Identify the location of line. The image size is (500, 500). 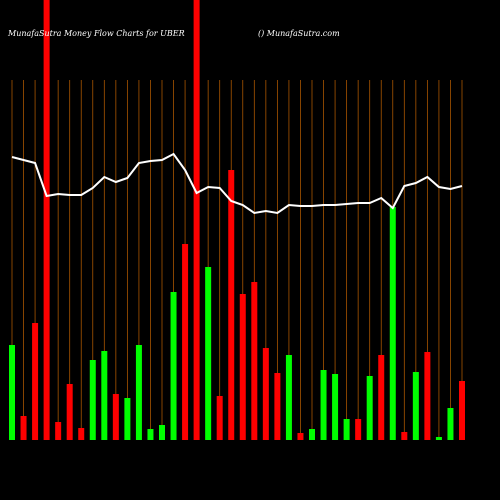
(237, 183).